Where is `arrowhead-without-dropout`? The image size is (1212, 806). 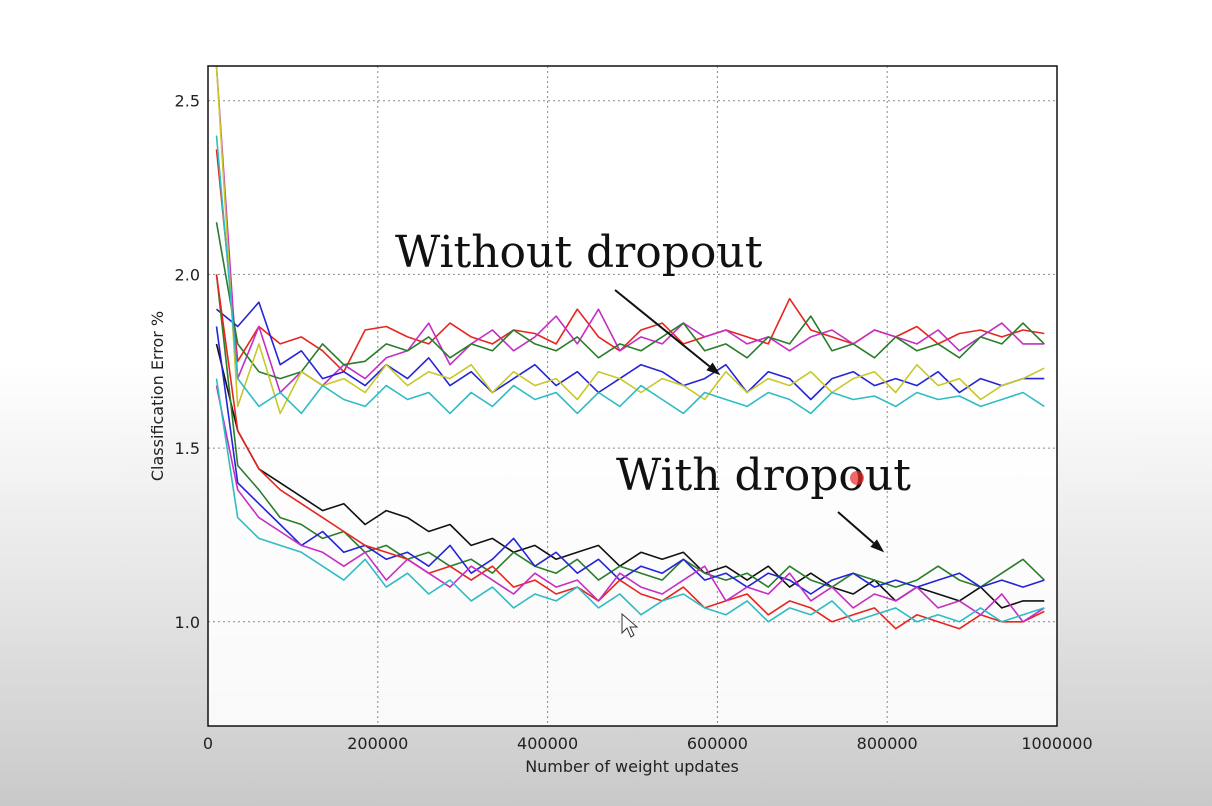
arrowhead-without-dropout is located at coordinates (713, 369).